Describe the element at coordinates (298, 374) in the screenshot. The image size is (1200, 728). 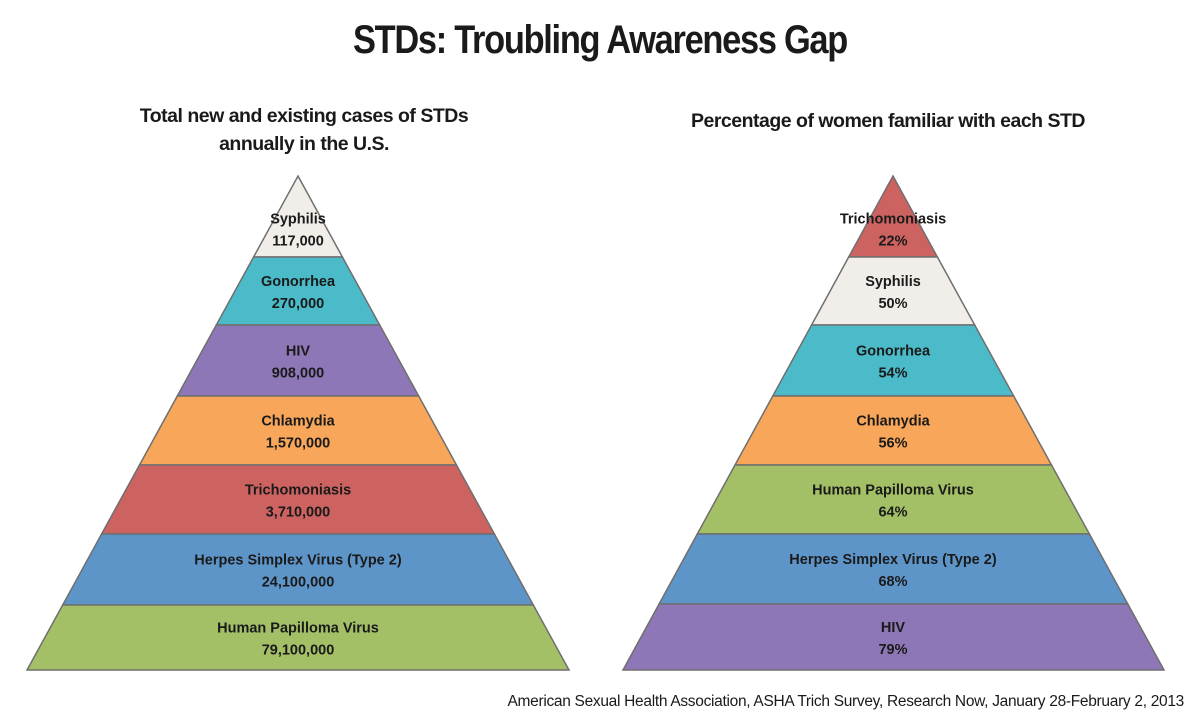
I see `left-level-value: 908,000` at that location.